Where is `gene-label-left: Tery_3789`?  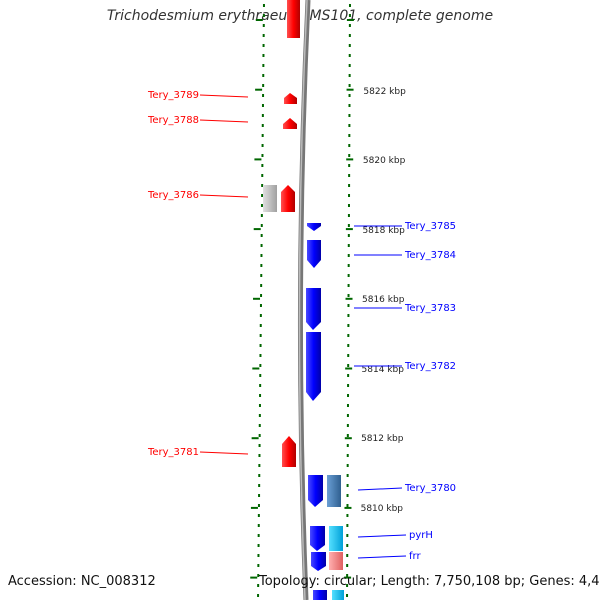
gene-label-left: Tery_3789 is located at coordinates (173, 95).